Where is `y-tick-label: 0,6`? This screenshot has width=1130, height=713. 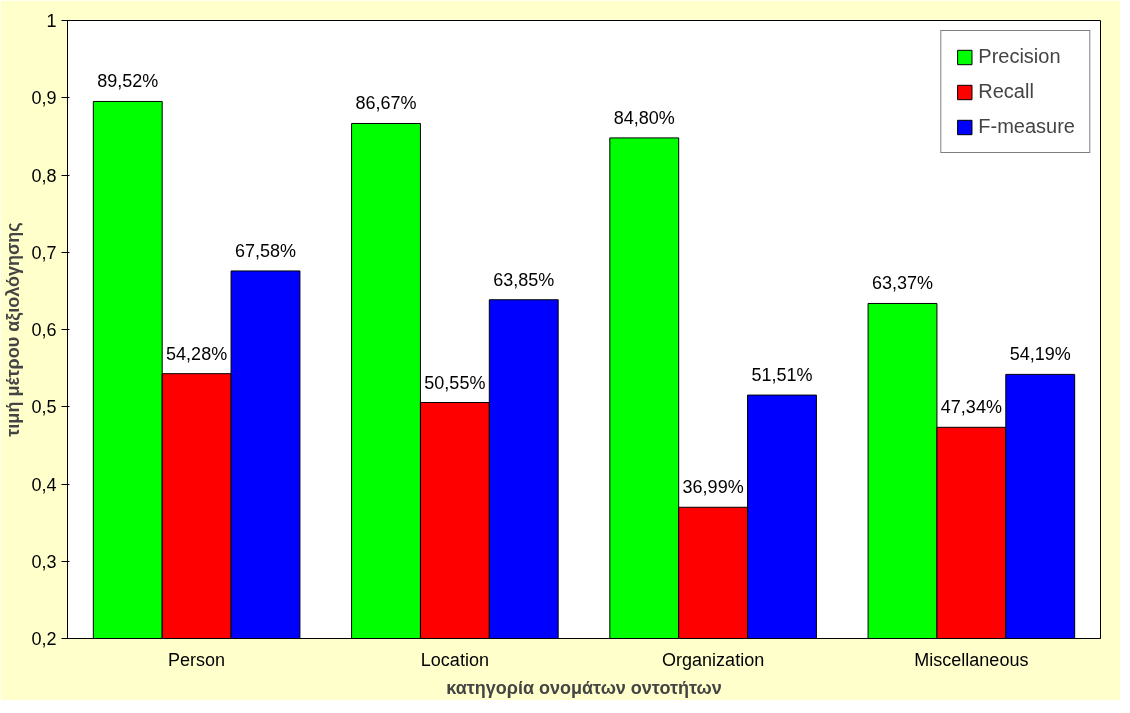 y-tick-label: 0,6 is located at coordinates (44, 330).